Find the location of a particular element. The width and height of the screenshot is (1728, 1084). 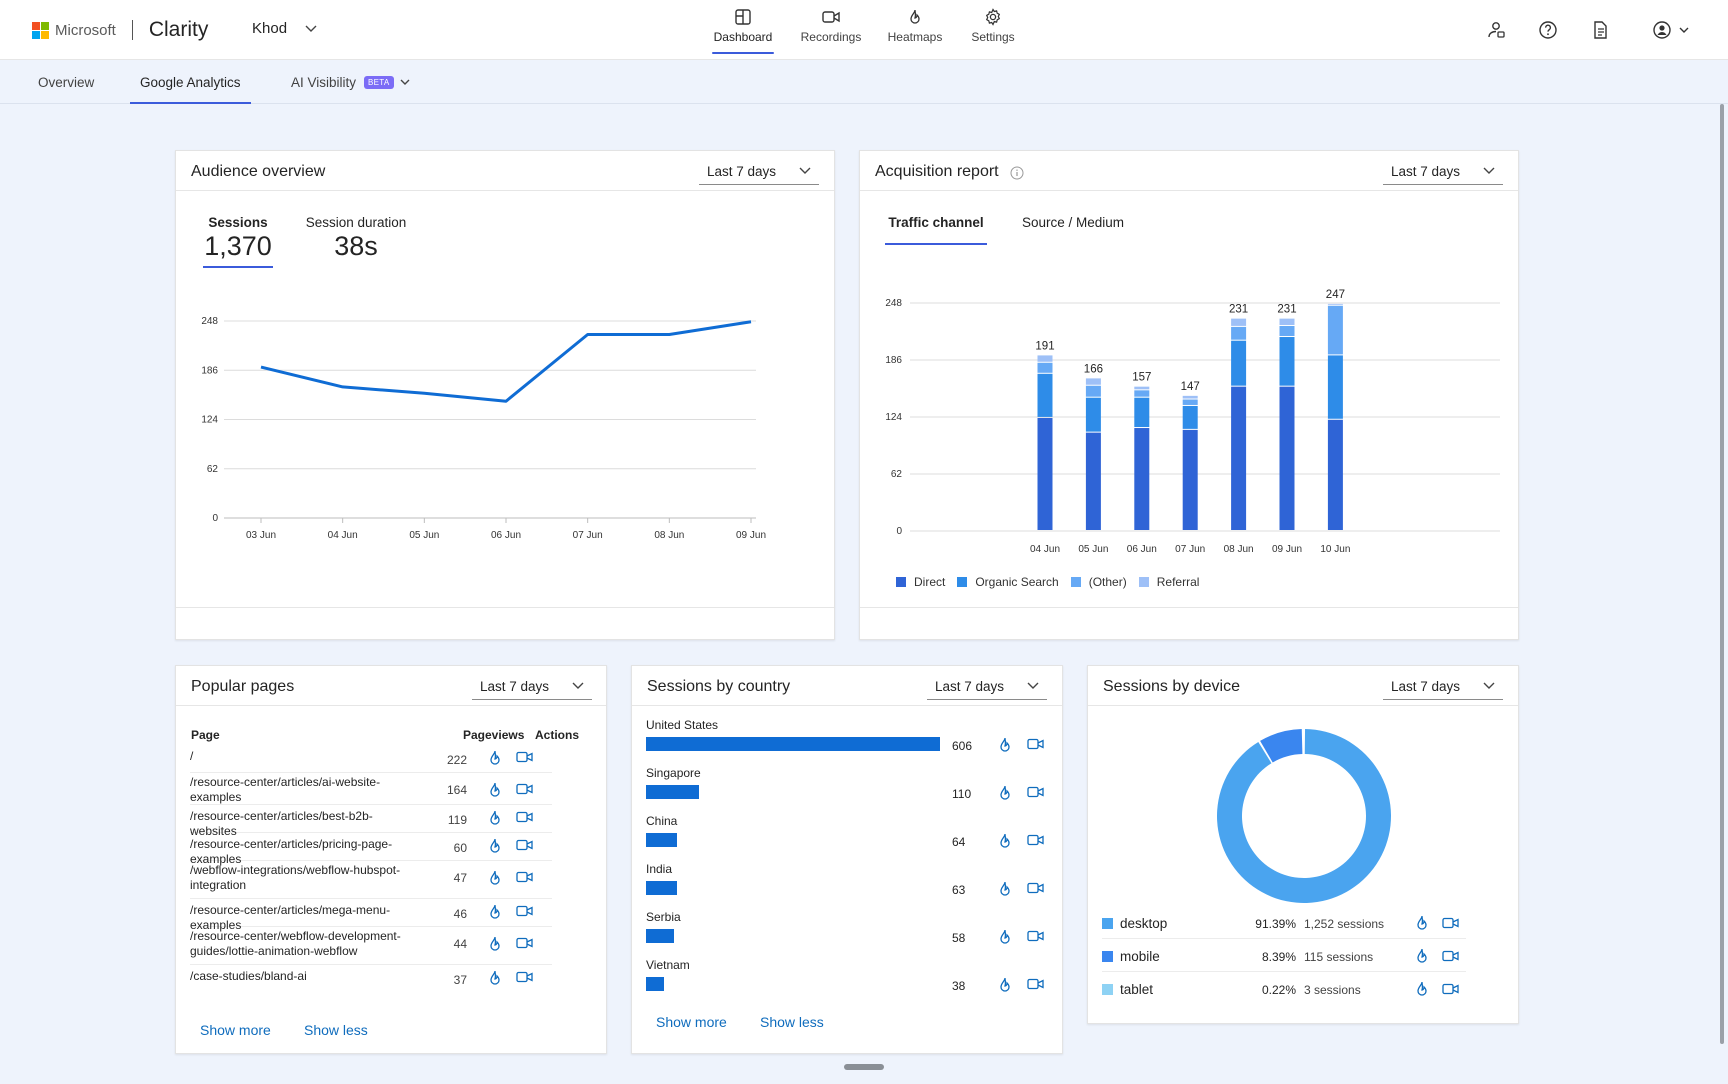

info-icon is located at coordinates (1017, 173).